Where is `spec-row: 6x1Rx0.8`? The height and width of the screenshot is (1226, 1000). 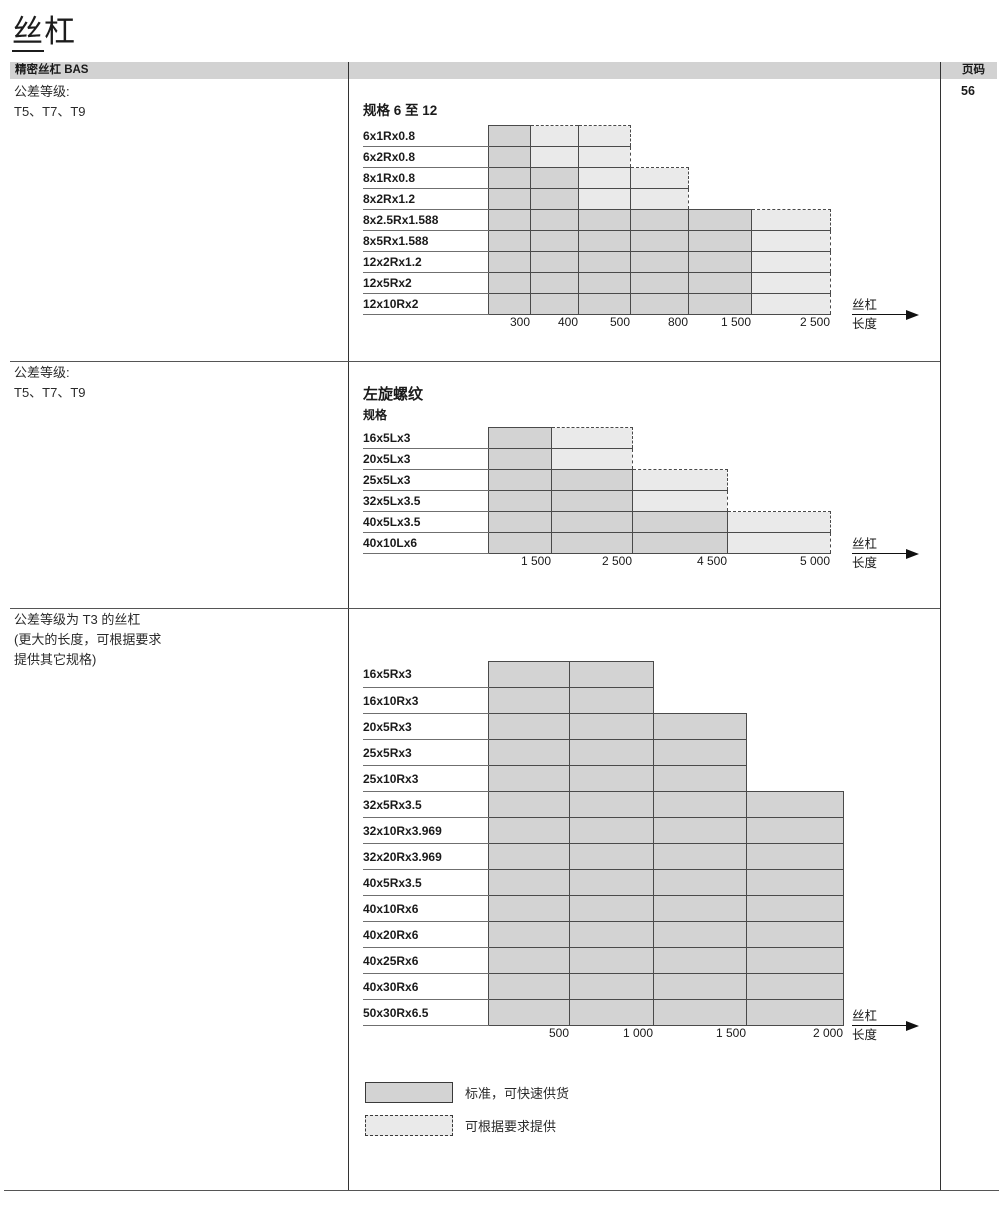 spec-row: 6x1Rx0.8 is located at coordinates (596, 136).